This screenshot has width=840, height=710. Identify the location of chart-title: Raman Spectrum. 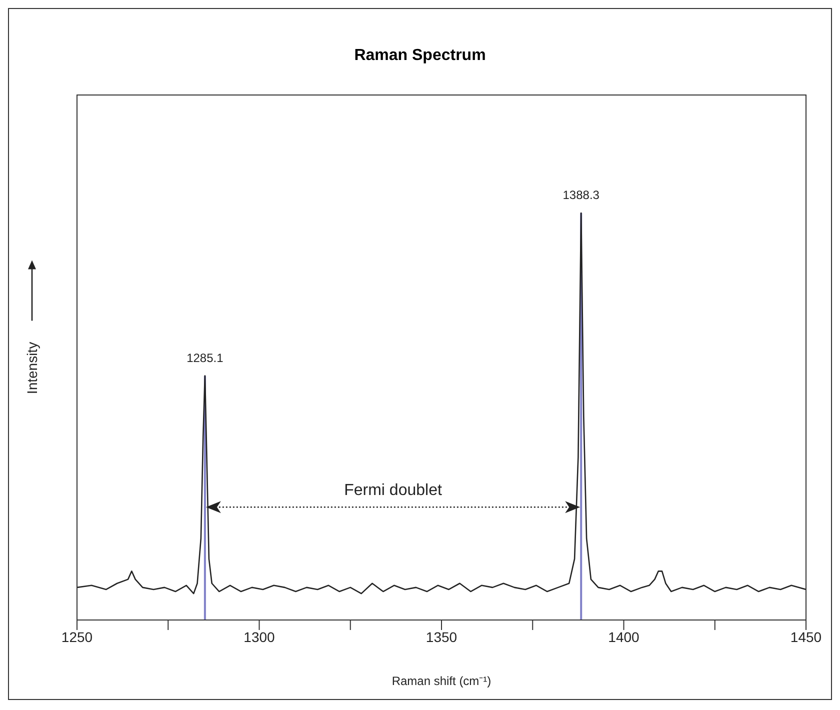
(420, 56).